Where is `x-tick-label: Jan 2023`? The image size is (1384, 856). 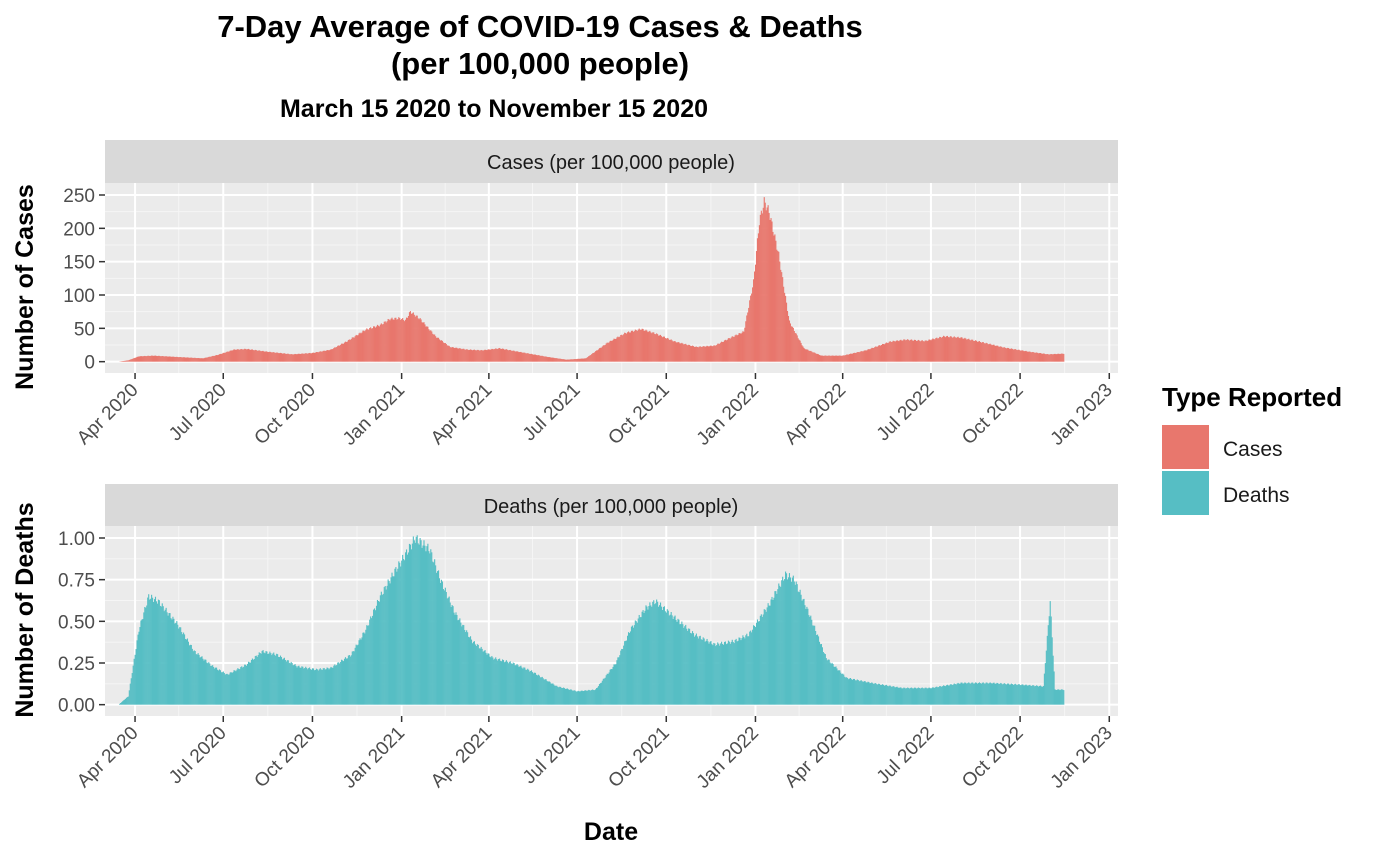 x-tick-label: Jan 2023 is located at coordinates (1082, 758).